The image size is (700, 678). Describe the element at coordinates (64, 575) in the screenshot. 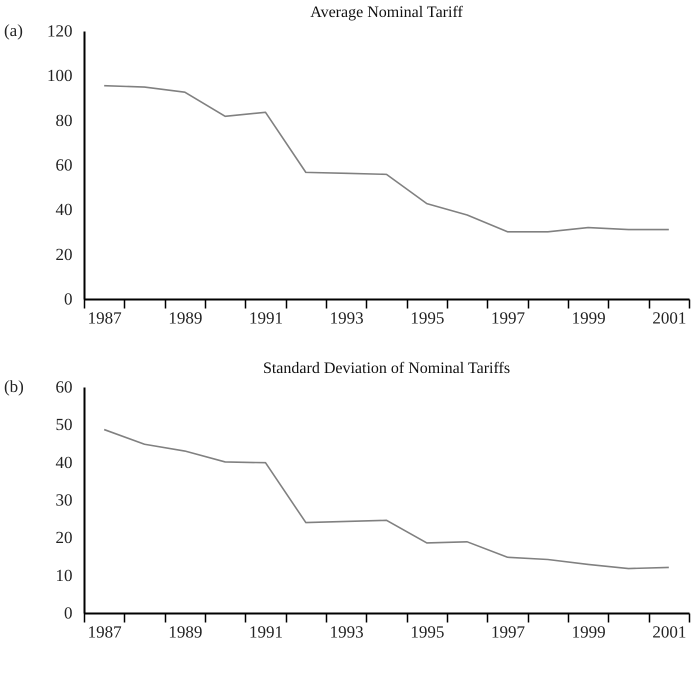

I see `y-tick-label: 10` at that location.